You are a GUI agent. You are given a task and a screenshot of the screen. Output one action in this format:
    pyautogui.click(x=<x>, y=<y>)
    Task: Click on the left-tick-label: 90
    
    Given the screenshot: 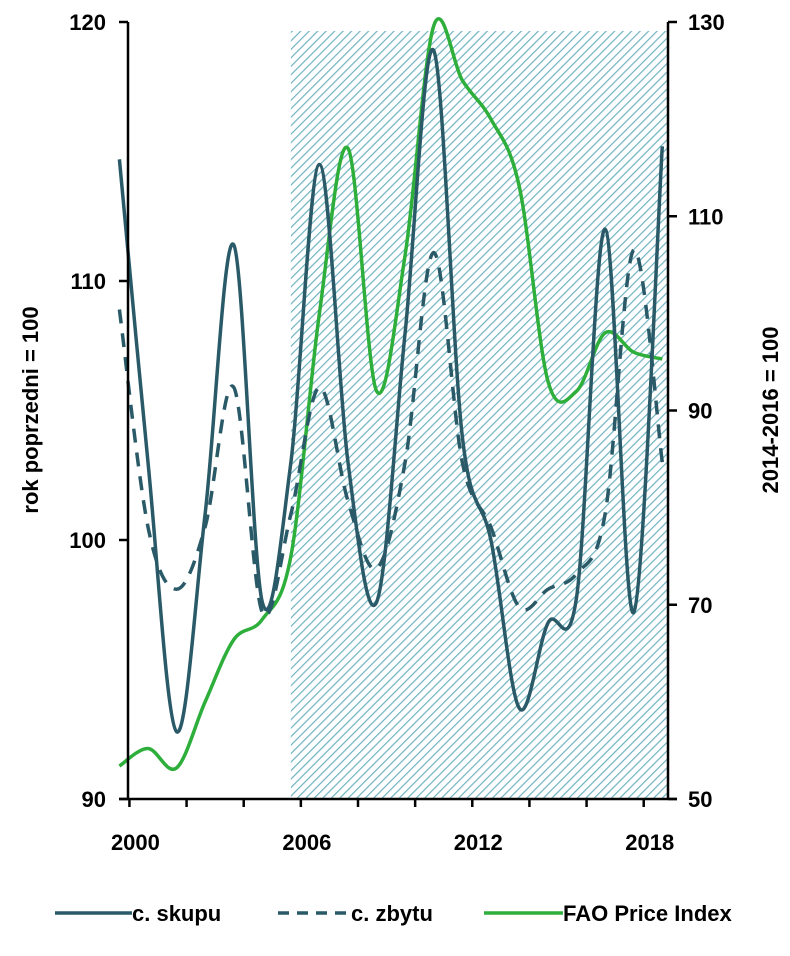 What is the action you would take?
    pyautogui.click(x=94, y=799)
    